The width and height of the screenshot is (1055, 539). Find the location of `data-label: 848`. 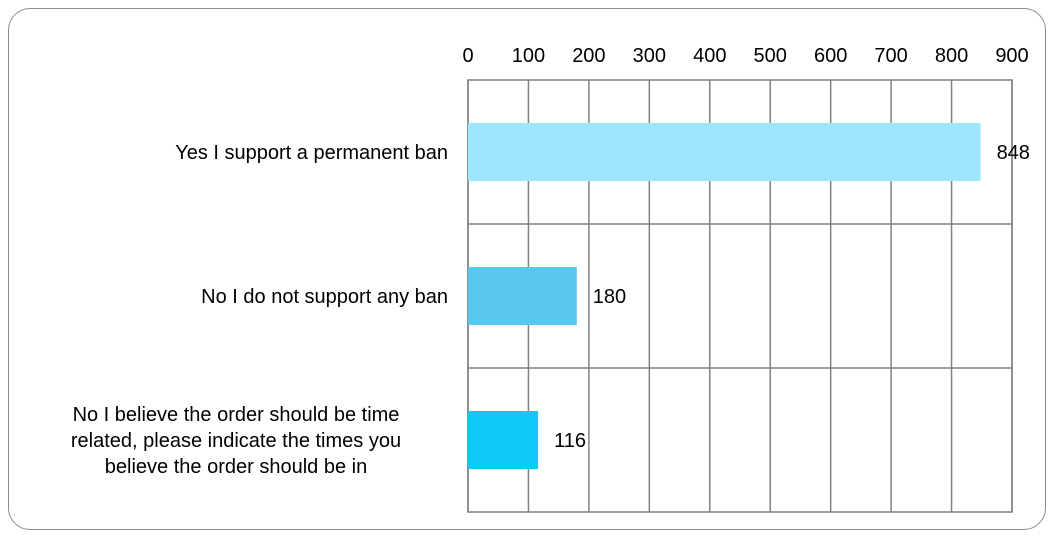

data-label: 848 is located at coordinates (1013, 153).